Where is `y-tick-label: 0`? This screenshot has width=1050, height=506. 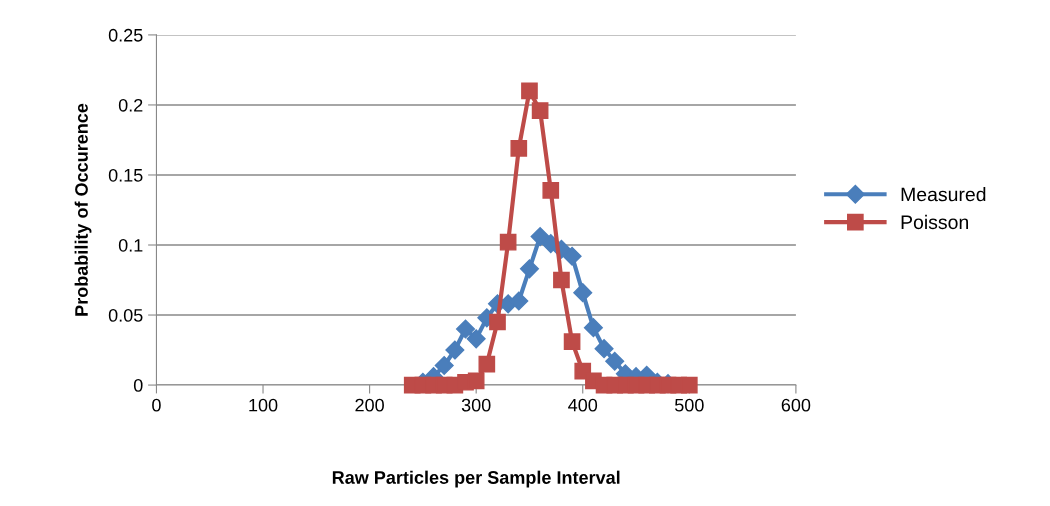
y-tick-label: 0 is located at coordinates (138, 385).